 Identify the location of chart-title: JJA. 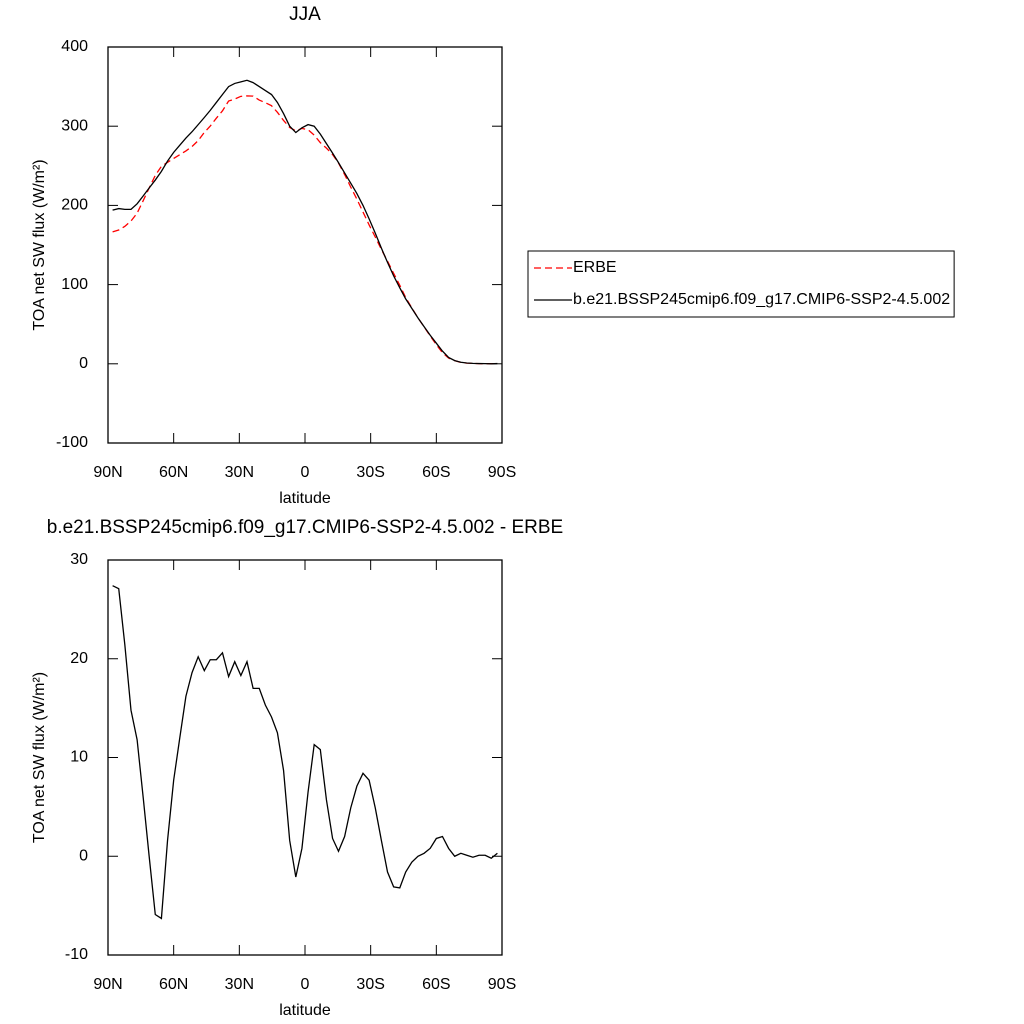
(305, 14).